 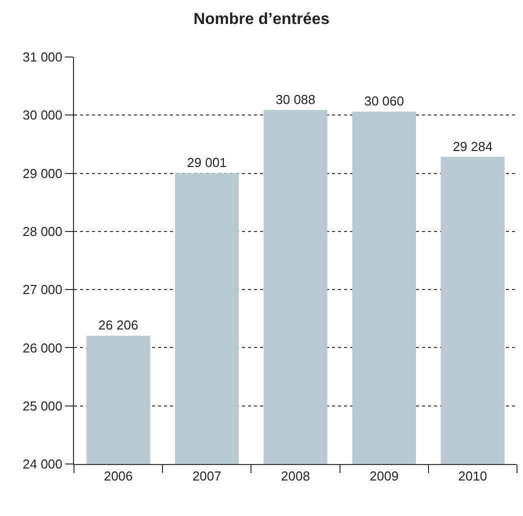 What do you see at coordinates (118, 325) in the screenshot?
I see `data-label: 26 206` at bounding box center [118, 325].